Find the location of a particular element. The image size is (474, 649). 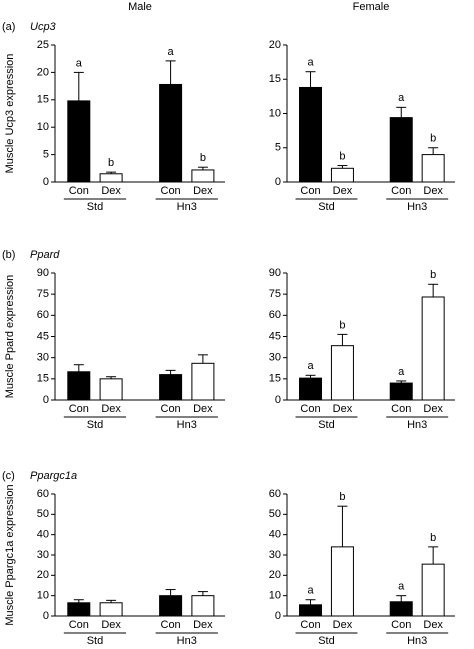

y-axis-label: Muscle Ppargc1a expression is located at coordinates (10, 554).